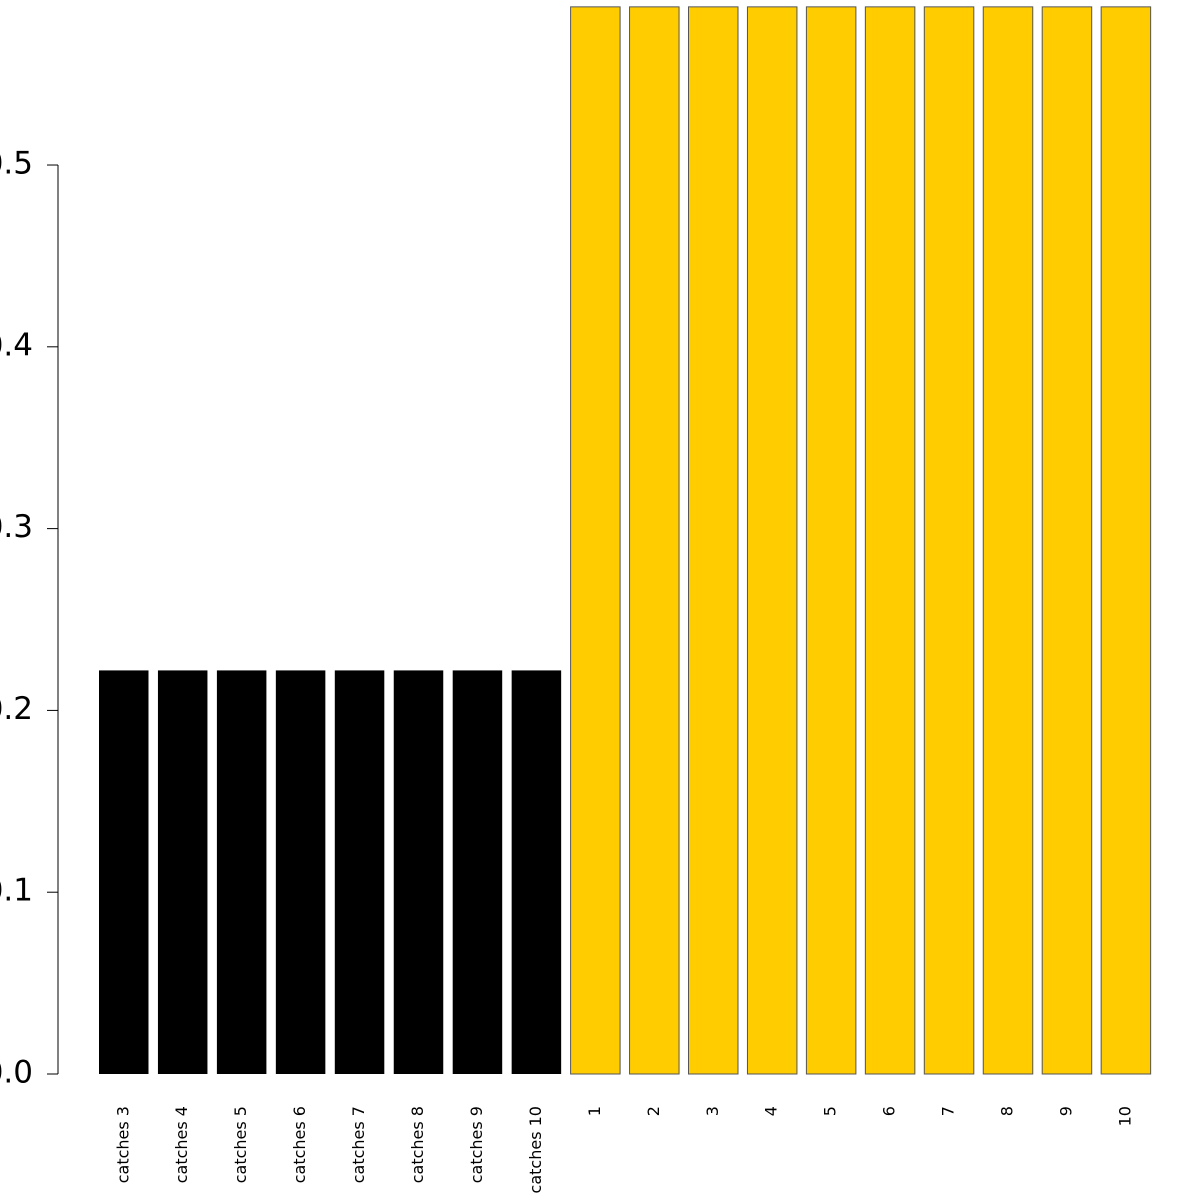  I want to click on y-tick-label: 0.0, so click(16, 1073).